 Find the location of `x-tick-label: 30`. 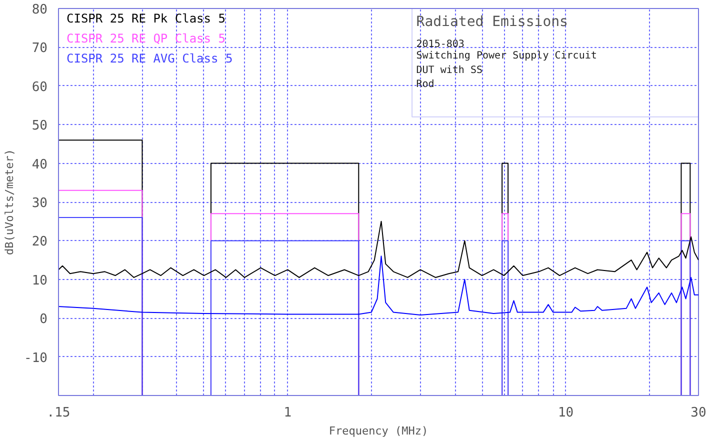

x-tick-label: 30 is located at coordinates (698, 413).